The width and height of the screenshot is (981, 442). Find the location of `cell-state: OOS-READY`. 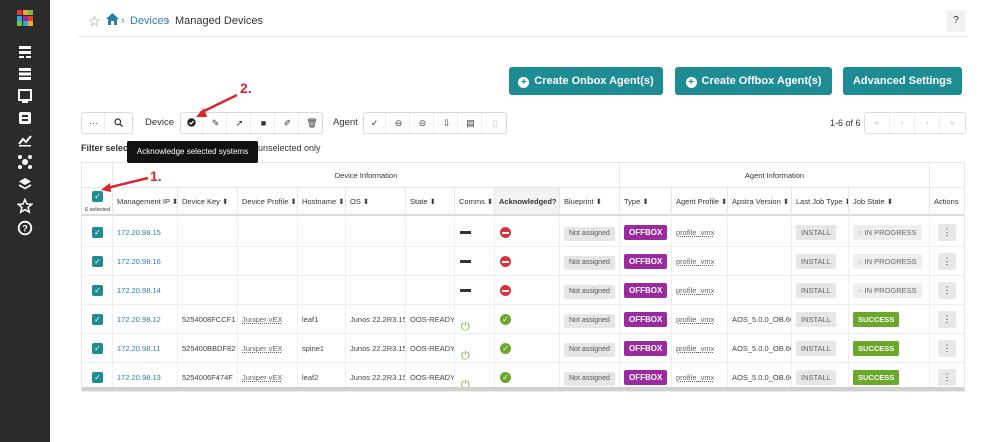

cell-state: OOS-READY is located at coordinates (430, 348).